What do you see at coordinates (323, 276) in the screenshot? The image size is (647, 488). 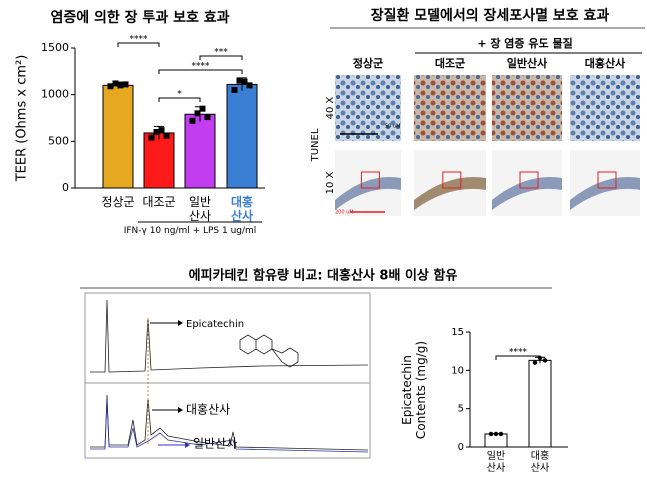 I see `section-title: 에피카테킨 함유량 비교: 대홍산사 8배 이상 함유` at bounding box center [323, 276].